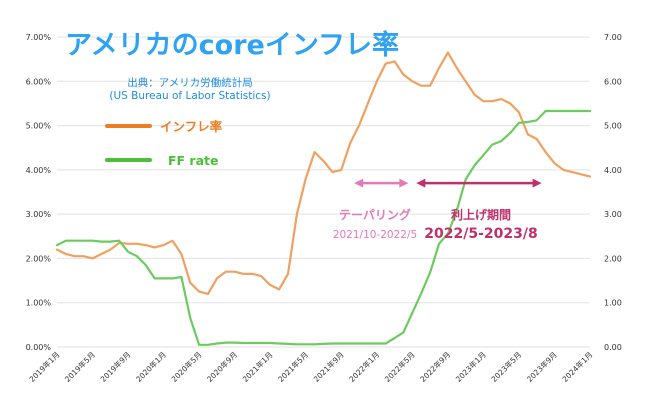 This screenshot has width=647, height=400. Describe the element at coordinates (613, 192) in the screenshot. I see `y-axis-right: 0.00 1.00 2.00 3.00 4.00 5.00 6.00 7.00` at that location.